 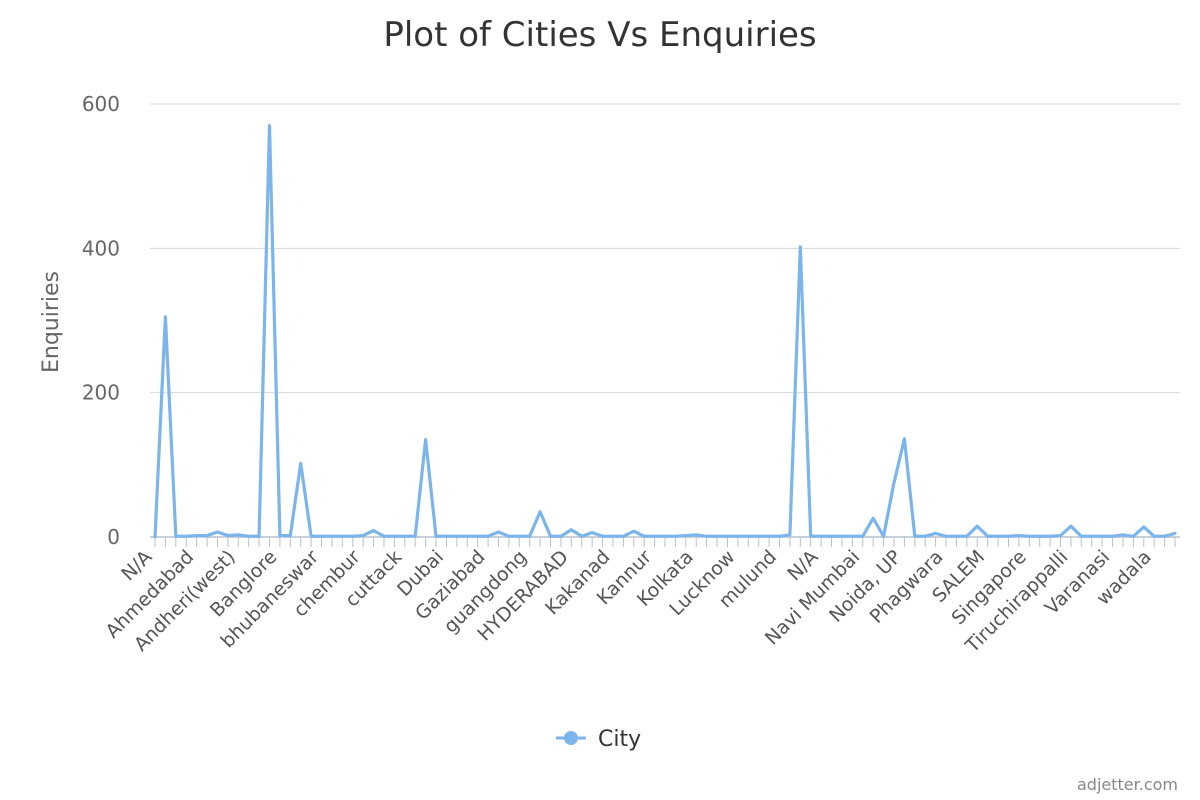 What do you see at coordinates (619, 739) in the screenshot?
I see `legend-label: City` at bounding box center [619, 739].